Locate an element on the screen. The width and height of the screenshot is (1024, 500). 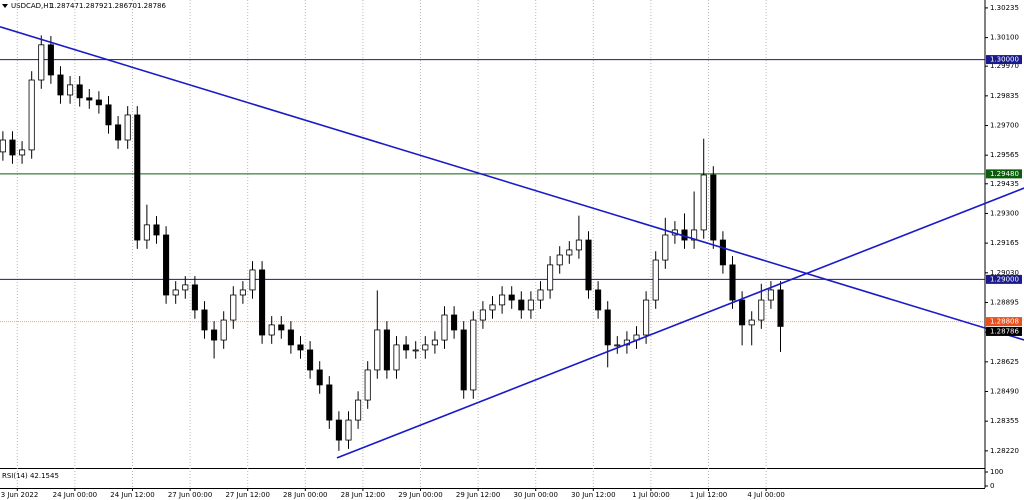
x-tick-label: 30 Jun 00:00 is located at coordinates (535, 495).